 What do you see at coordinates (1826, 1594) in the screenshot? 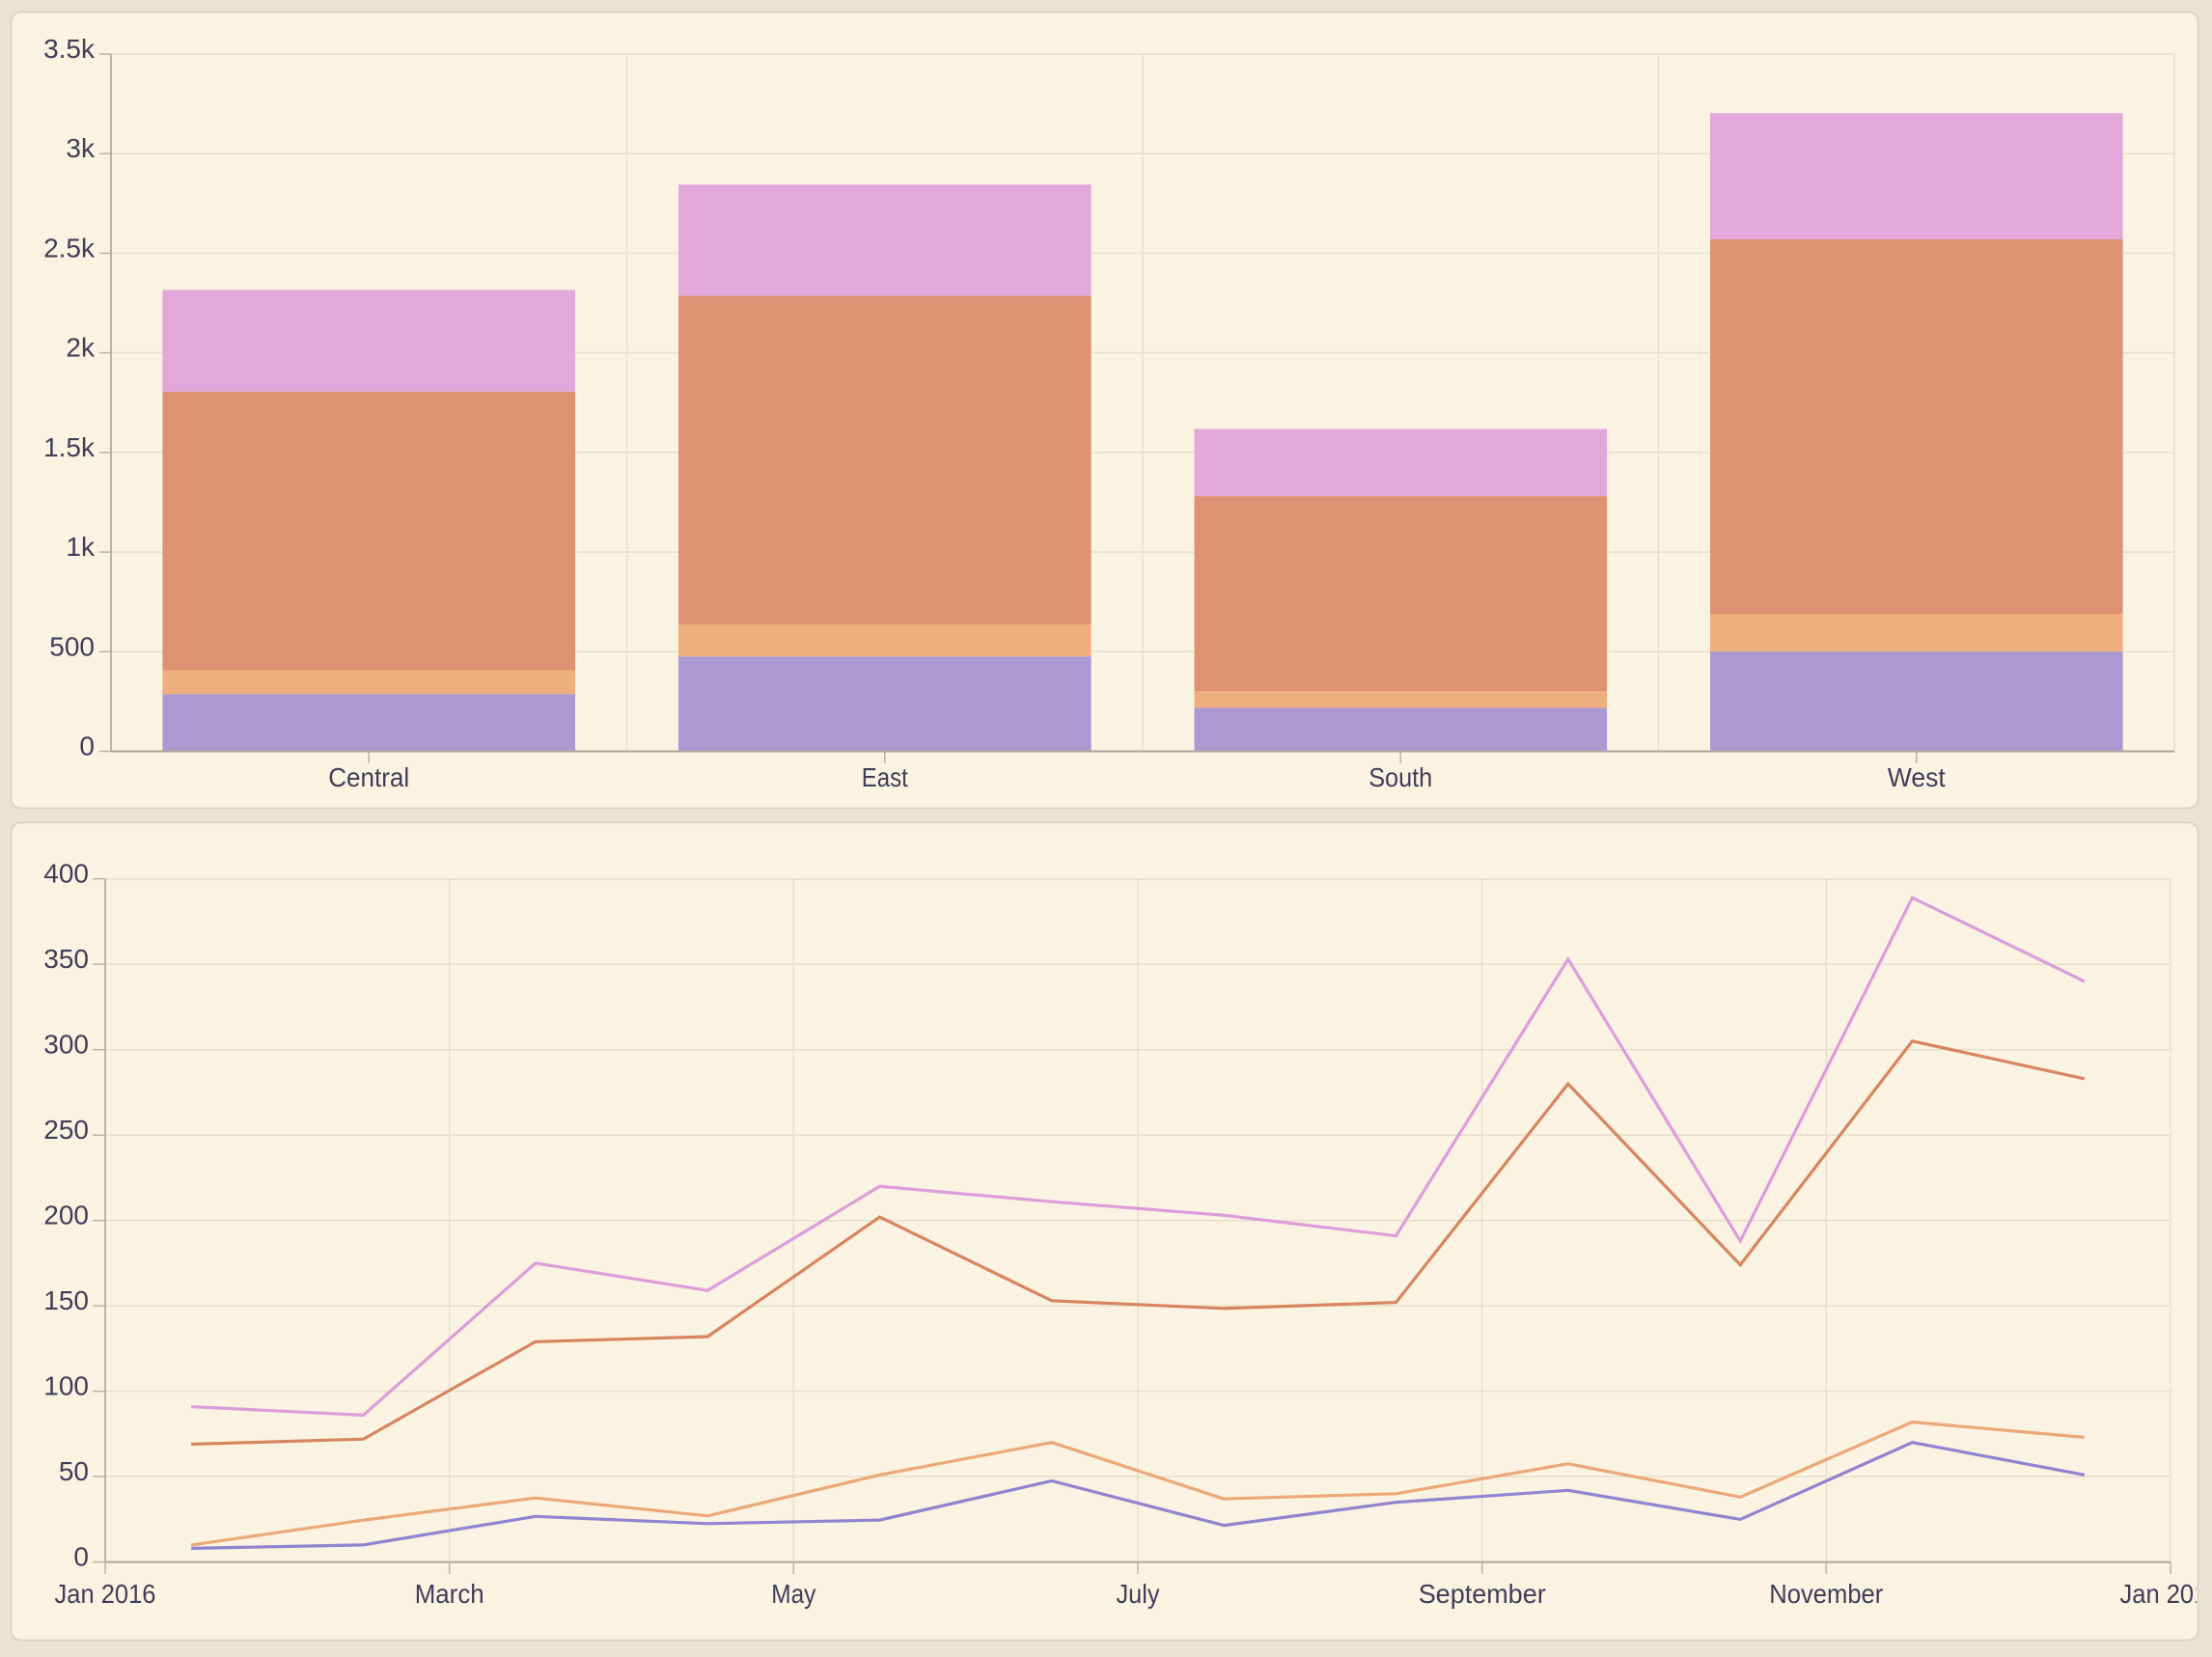
I see `svg-text: November` at bounding box center [1826, 1594].